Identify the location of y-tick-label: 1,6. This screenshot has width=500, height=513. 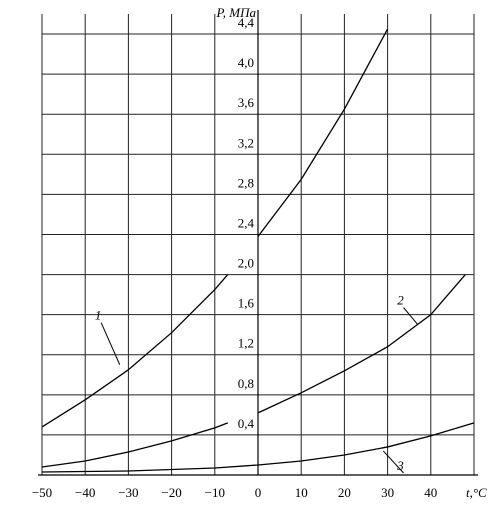
(246, 303).